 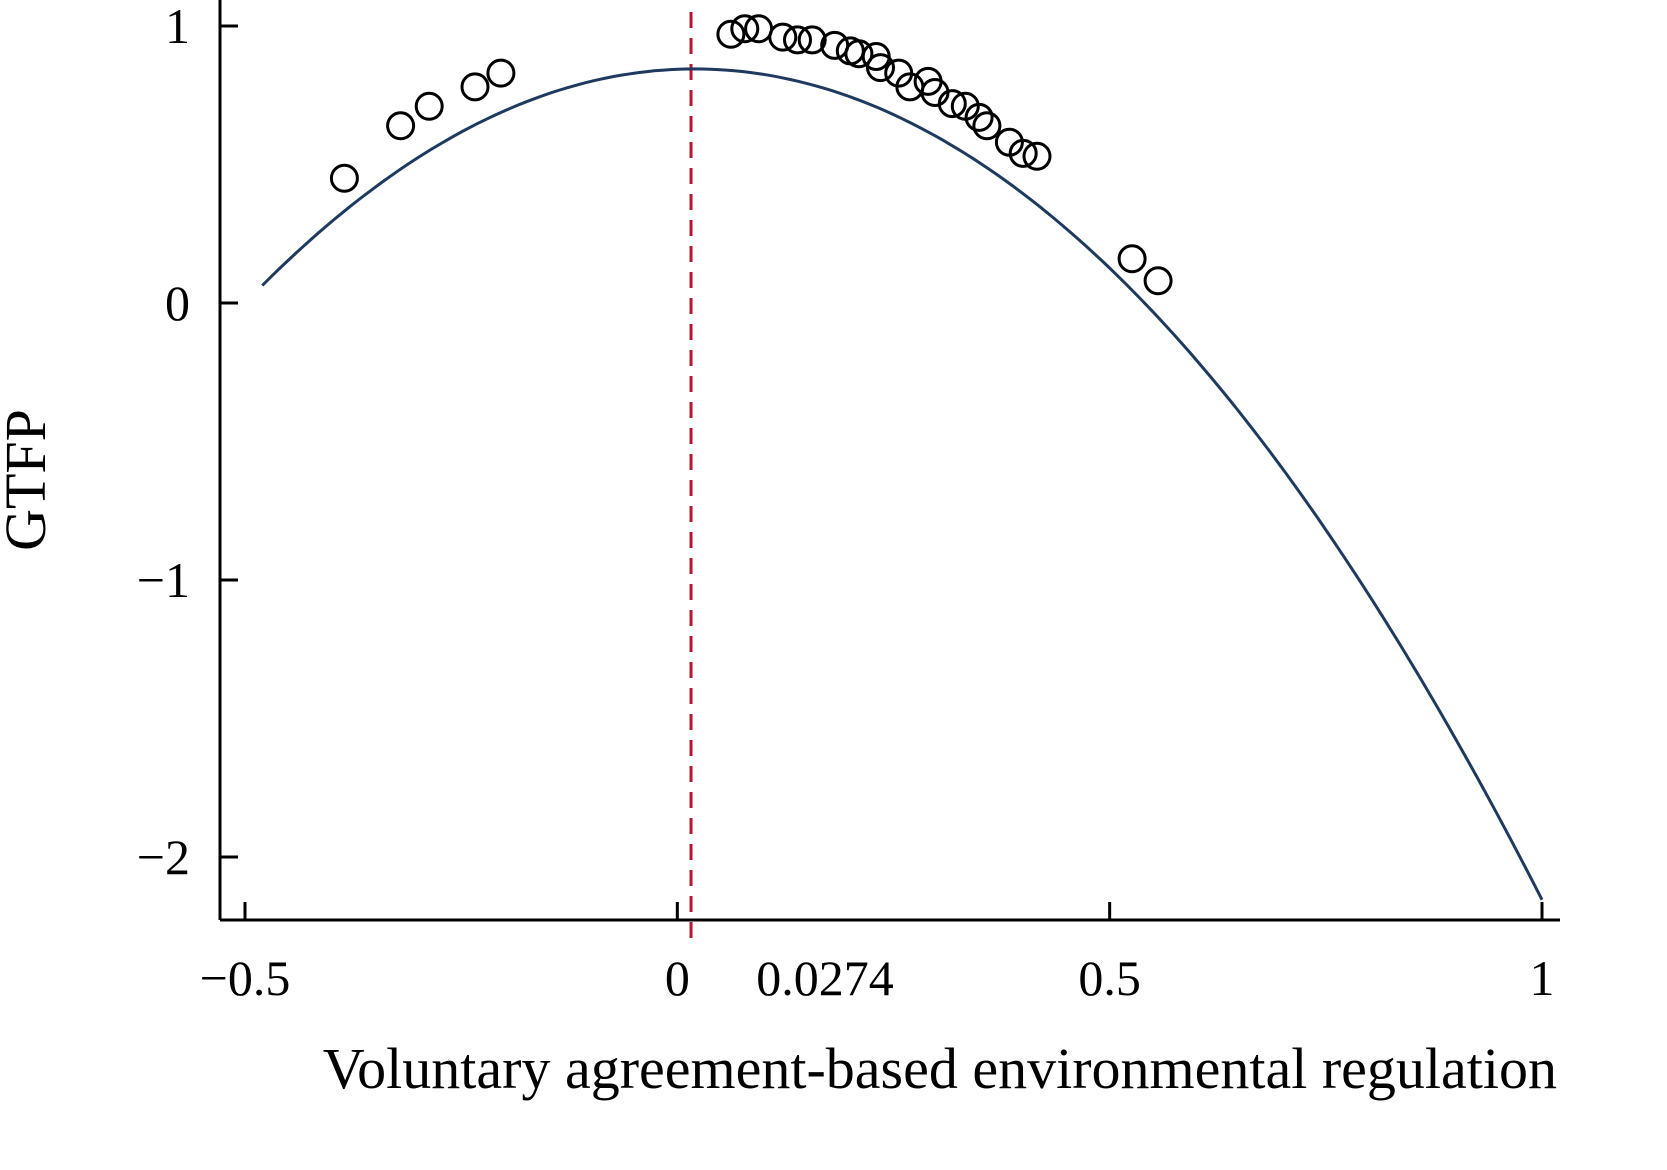 What do you see at coordinates (1542, 978) in the screenshot?
I see `x-tick-label: 1` at bounding box center [1542, 978].